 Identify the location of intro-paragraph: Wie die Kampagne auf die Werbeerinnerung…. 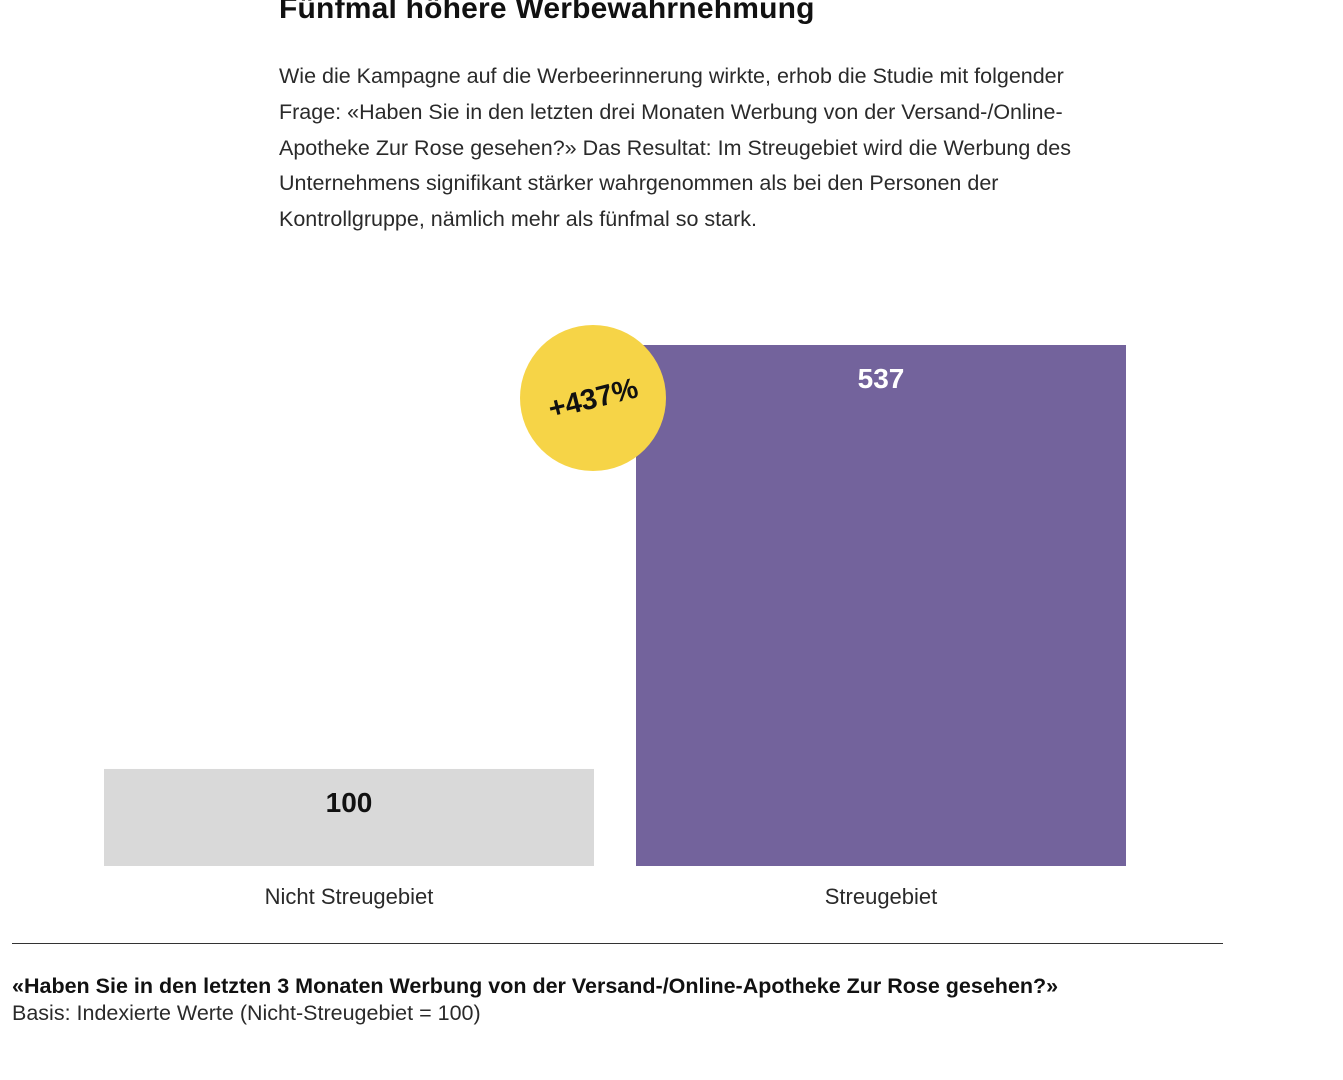
(675, 148).